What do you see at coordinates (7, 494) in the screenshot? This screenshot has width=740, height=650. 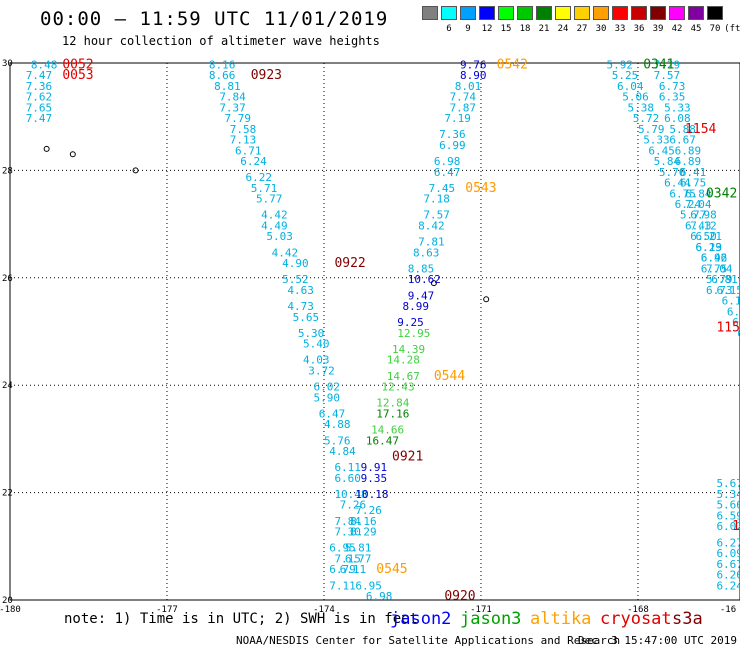 I see `y-tick-label: 22` at bounding box center [7, 494].